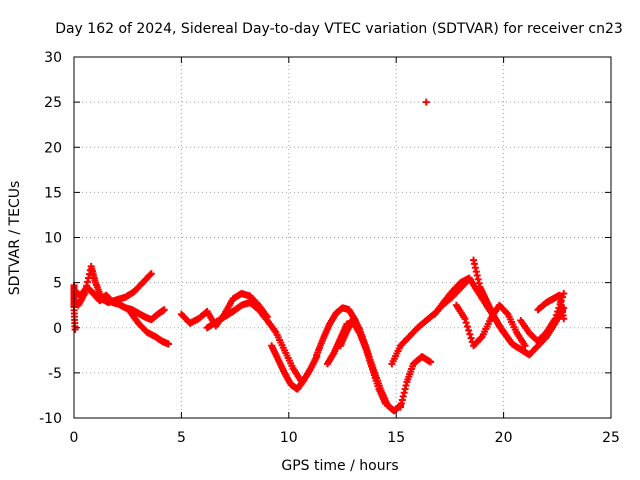 The height and width of the screenshot is (480, 640). Describe the element at coordinates (57, 329) in the screenshot. I see `y-tick-label: 0` at that location.